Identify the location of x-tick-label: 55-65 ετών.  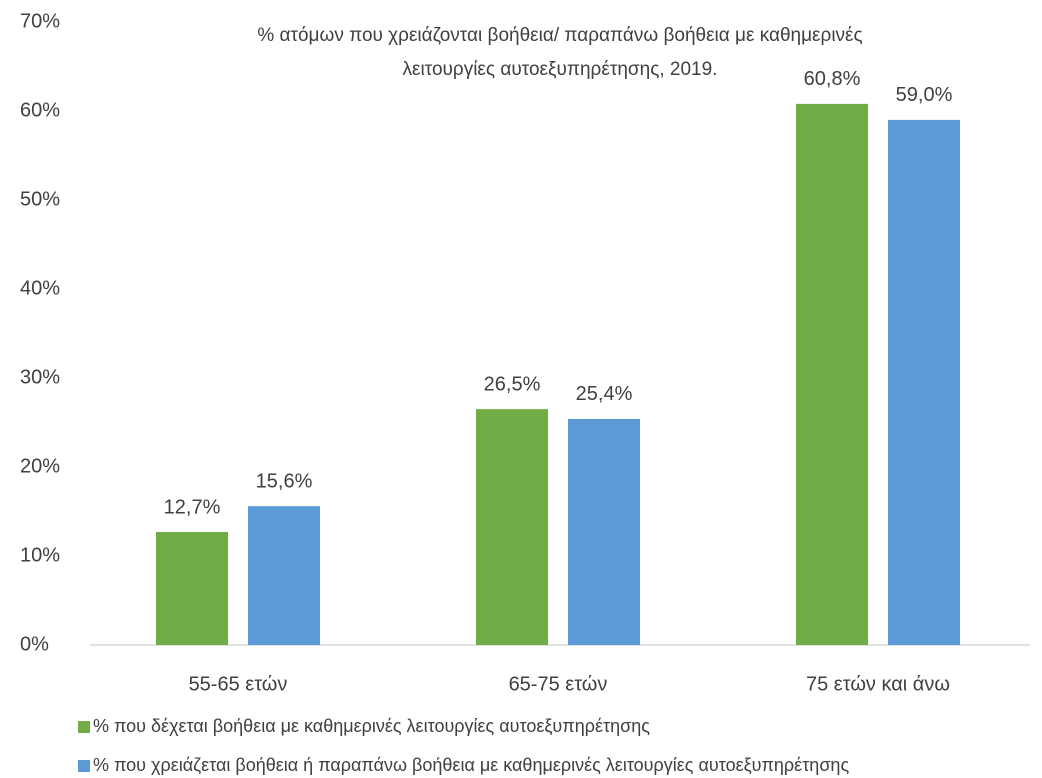
(238, 684).